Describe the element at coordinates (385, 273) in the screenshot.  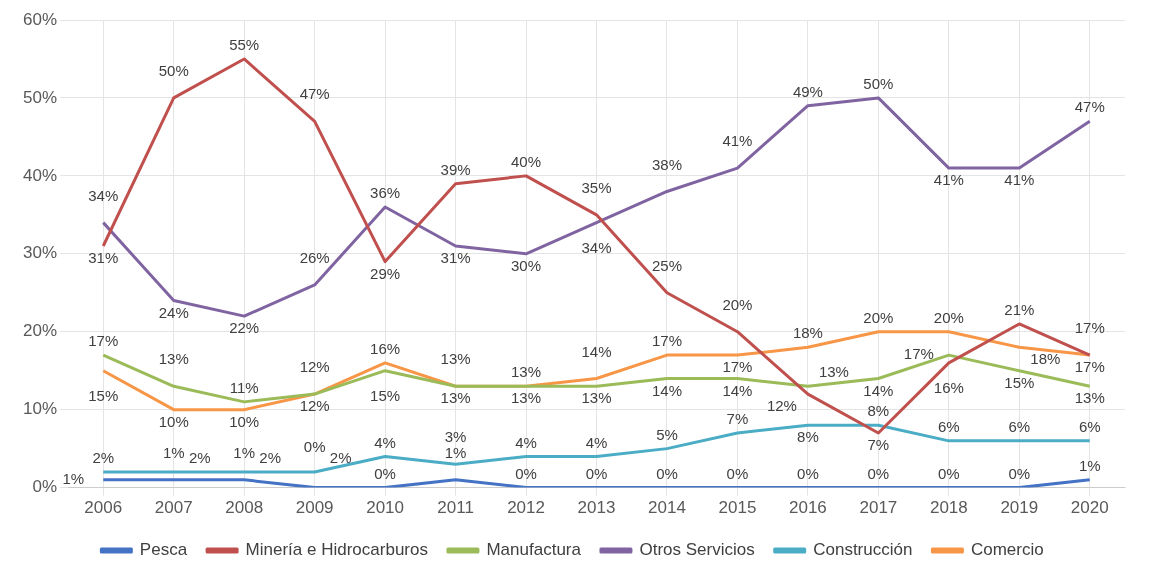
I see `data-label: 29%` at that location.